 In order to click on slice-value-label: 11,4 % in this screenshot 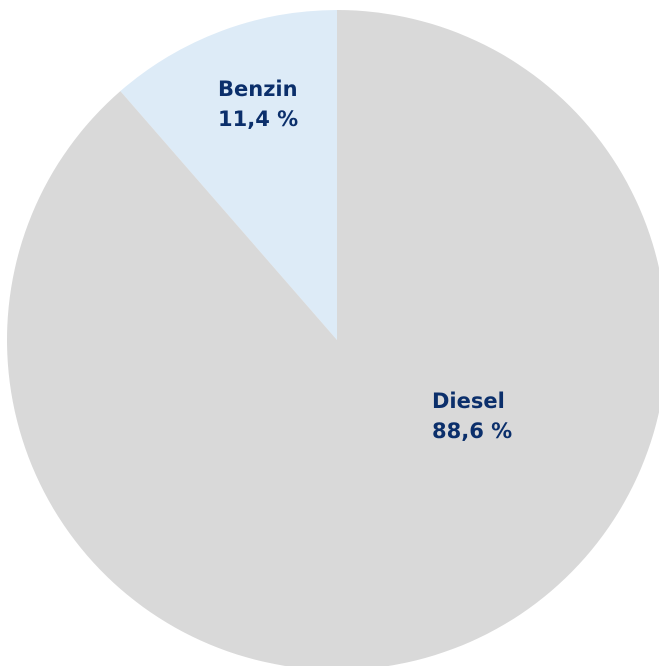, I will do `click(258, 119)`.